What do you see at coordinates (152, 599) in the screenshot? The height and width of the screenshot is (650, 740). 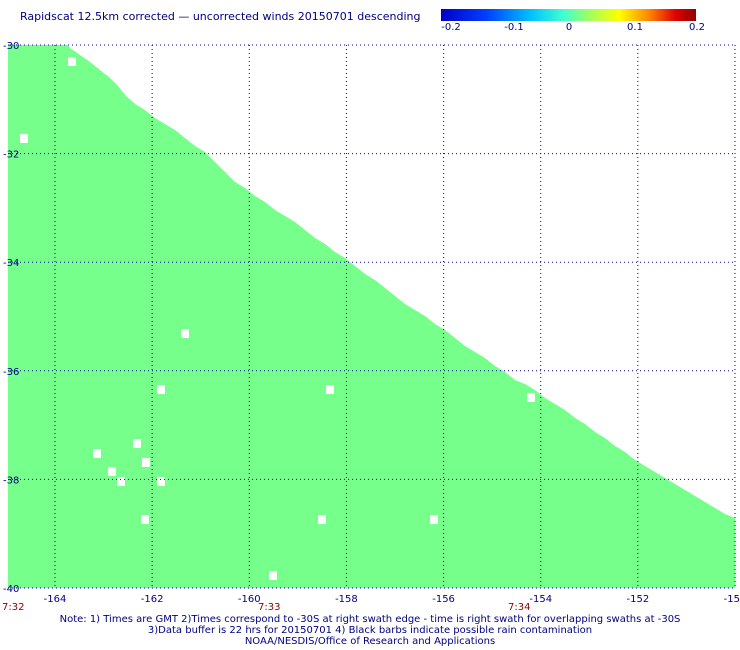 I see `longitude-label: -162` at bounding box center [152, 599].